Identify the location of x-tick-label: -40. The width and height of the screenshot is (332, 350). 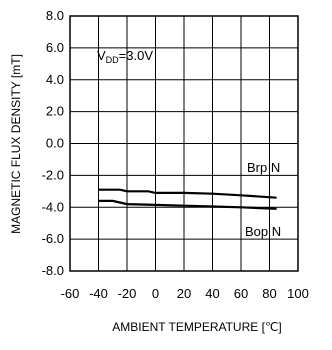
(98, 293).